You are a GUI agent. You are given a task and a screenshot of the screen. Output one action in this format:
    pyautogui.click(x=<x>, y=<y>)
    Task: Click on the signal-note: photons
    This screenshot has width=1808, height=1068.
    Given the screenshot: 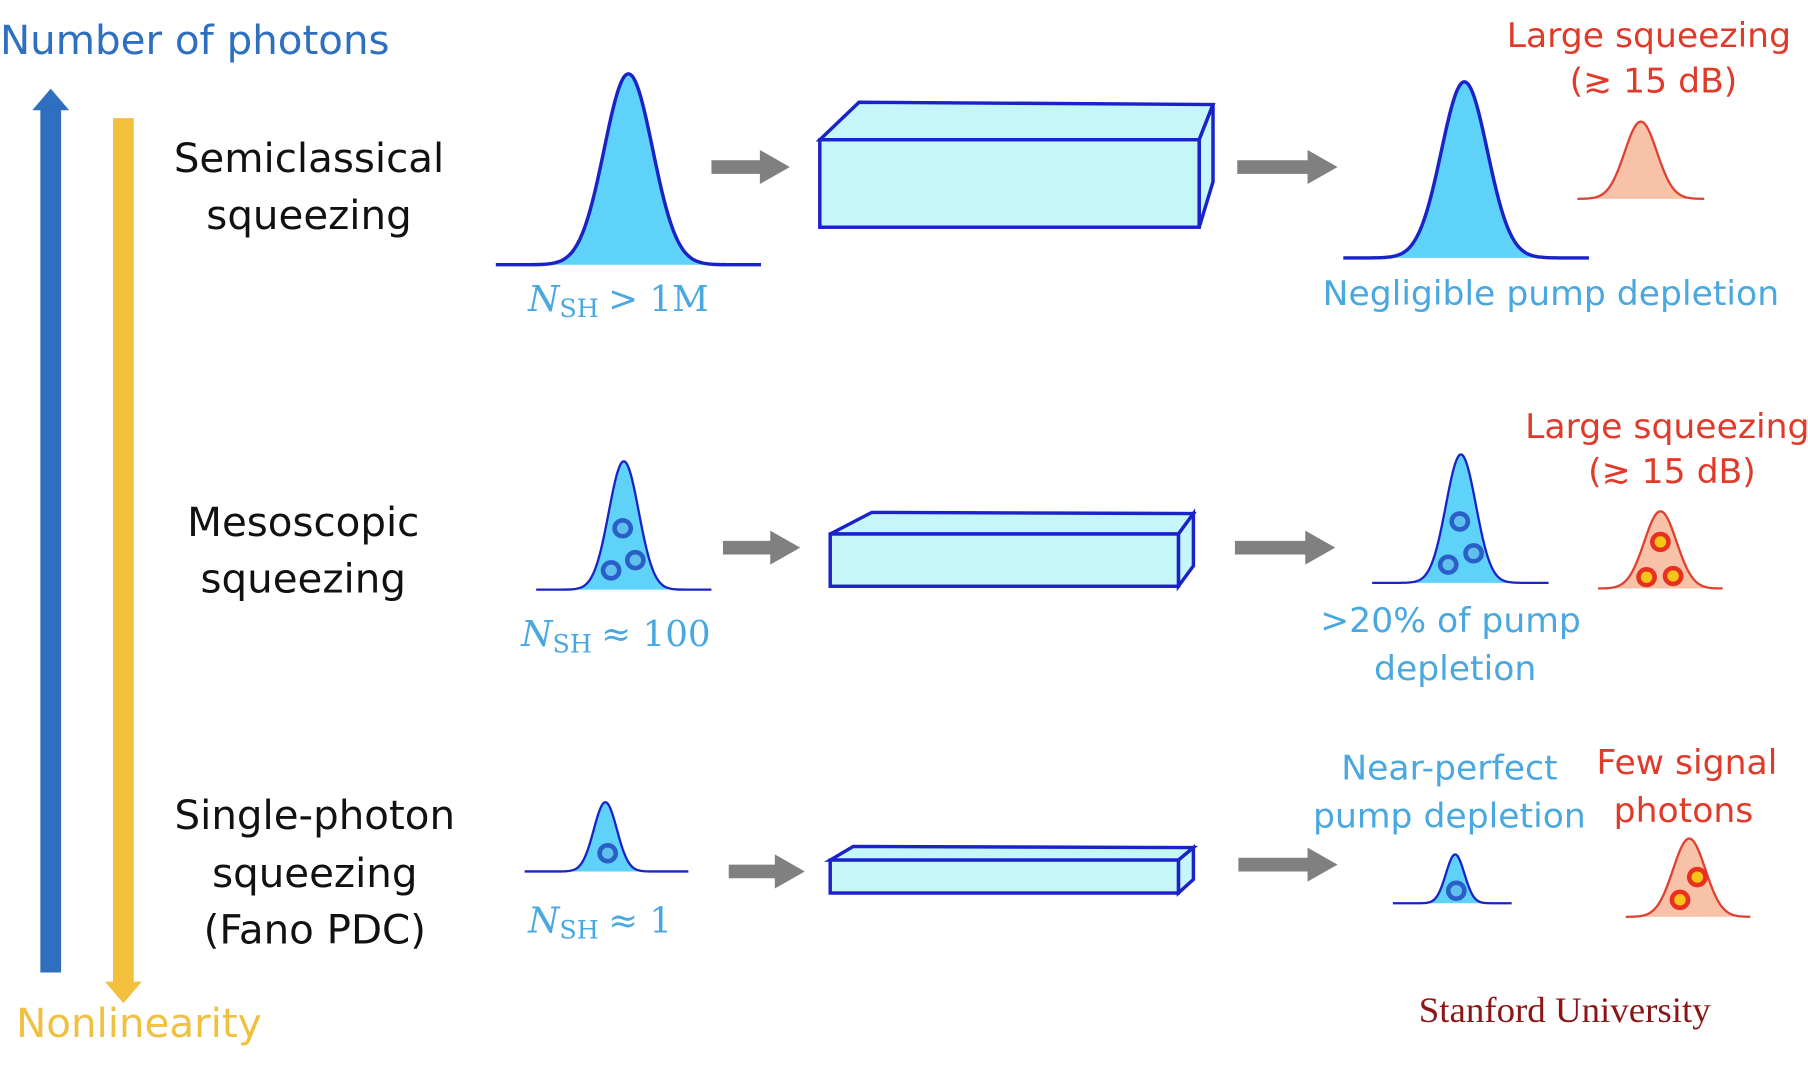 What is the action you would take?
    pyautogui.click(x=1684, y=811)
    